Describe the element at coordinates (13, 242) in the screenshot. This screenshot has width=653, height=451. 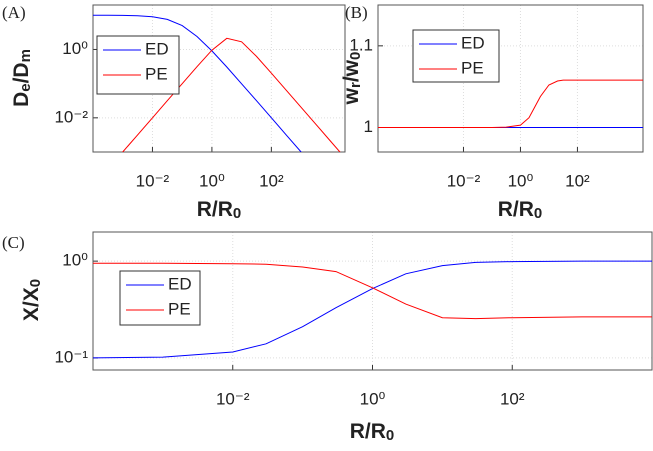
I see `panel-label: (C)` at that location.